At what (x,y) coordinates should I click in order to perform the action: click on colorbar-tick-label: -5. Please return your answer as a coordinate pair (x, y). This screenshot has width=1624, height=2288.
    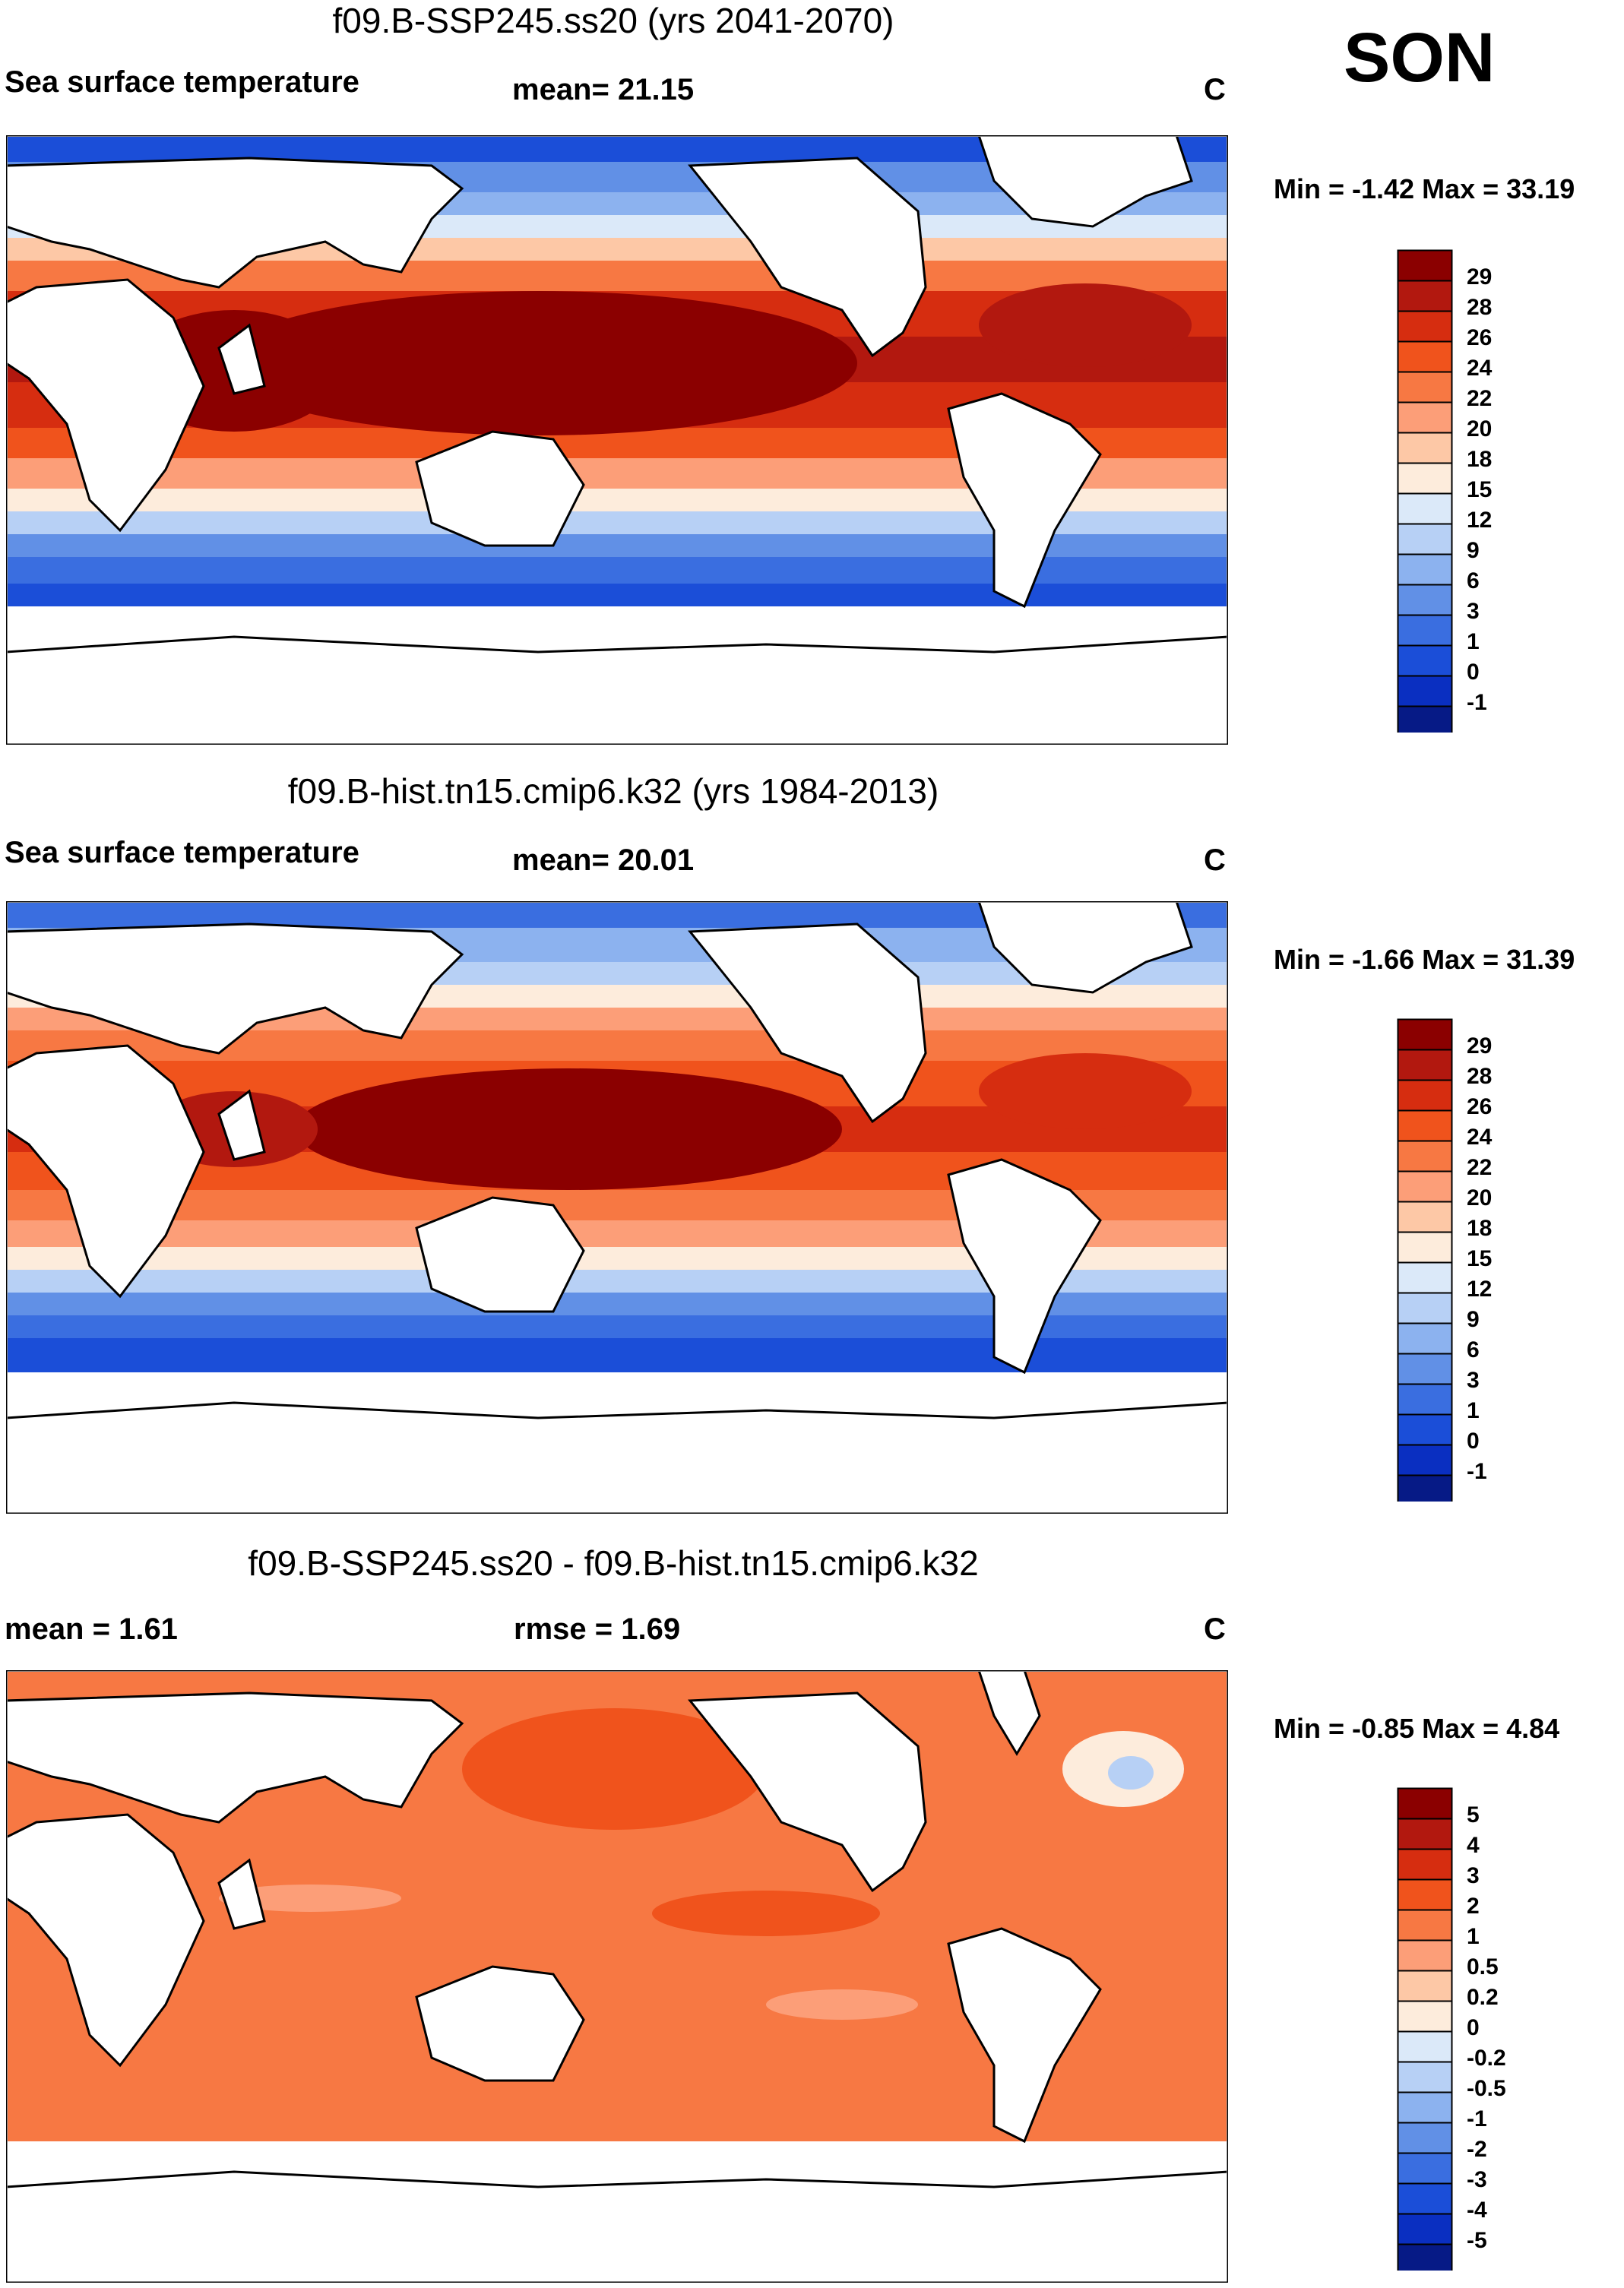
    Looking at the image, I should click on (1477, 2240).